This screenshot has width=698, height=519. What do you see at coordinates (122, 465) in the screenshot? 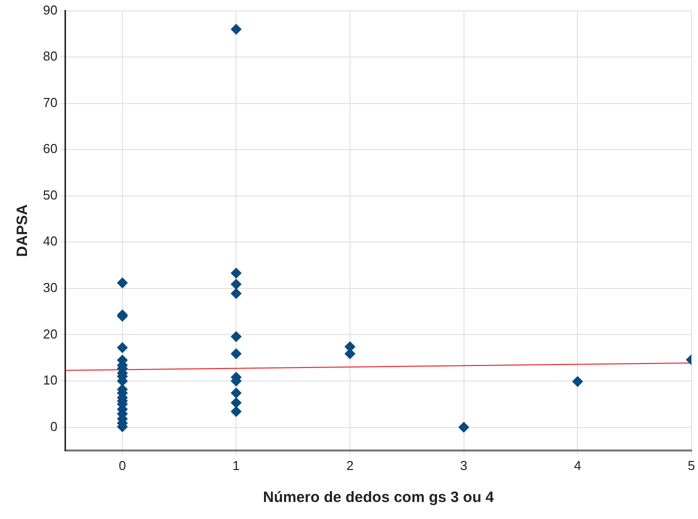
I see `x-tick-label: 0` at bounding box center [122, 465].